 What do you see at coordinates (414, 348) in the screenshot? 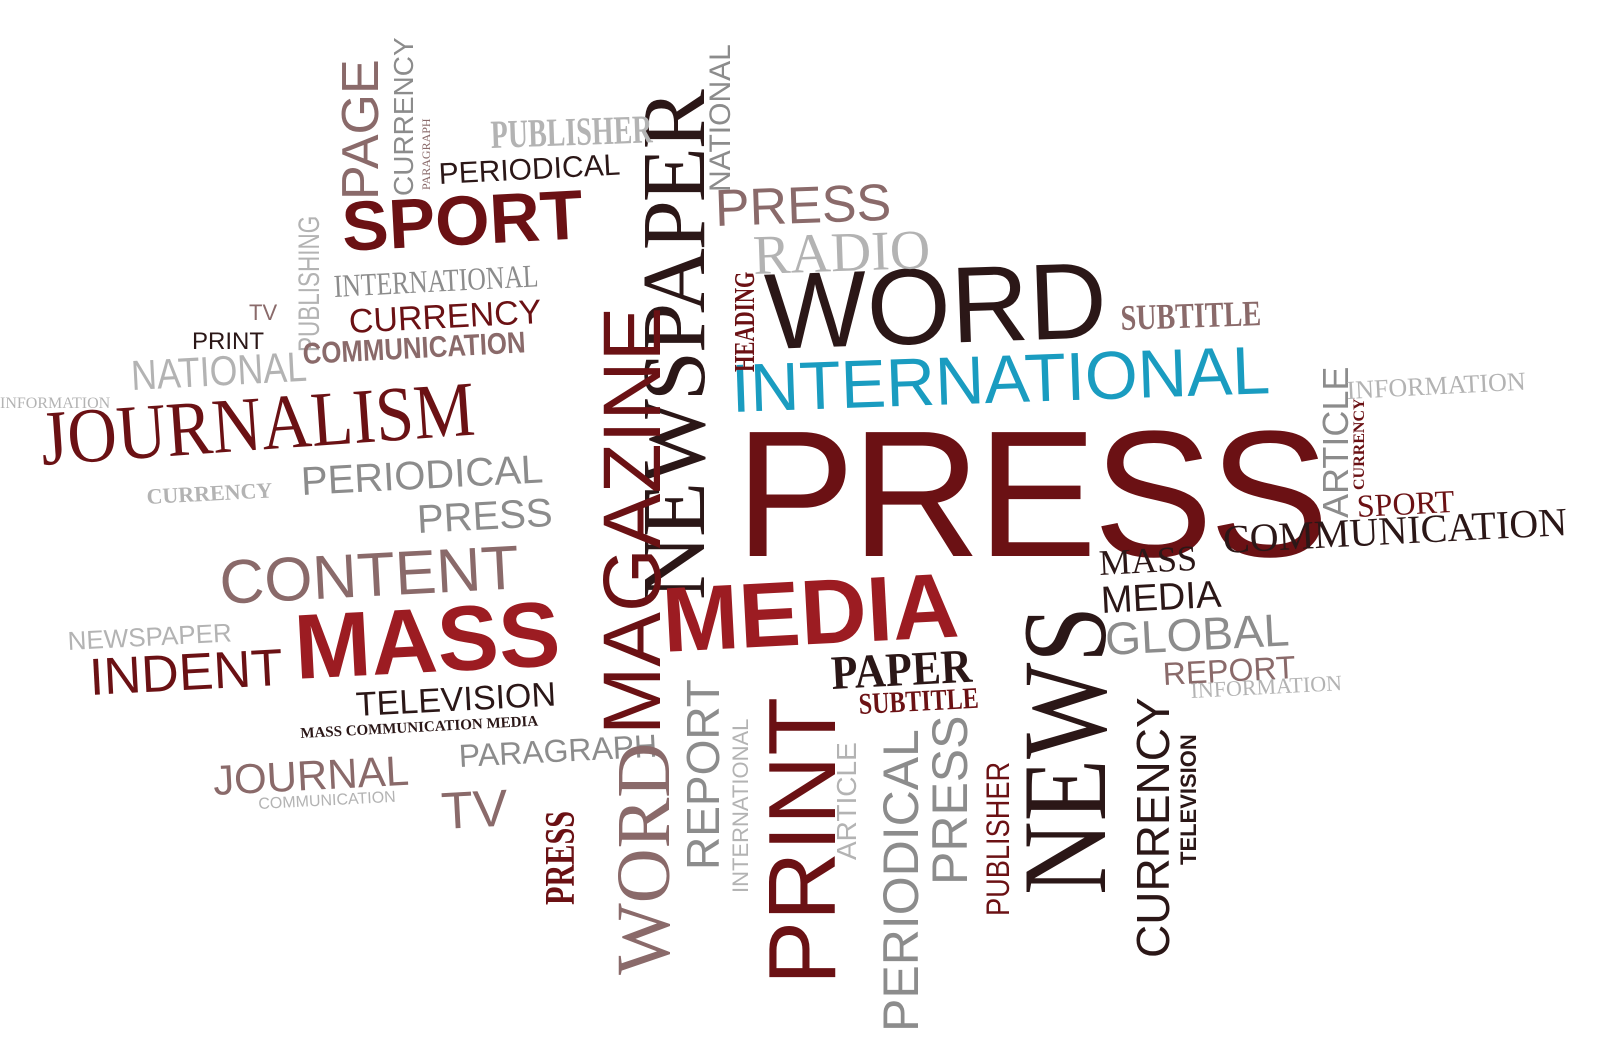
I see `word-communication-mid: COMMUNICATION` at bounding box center [414, 348].